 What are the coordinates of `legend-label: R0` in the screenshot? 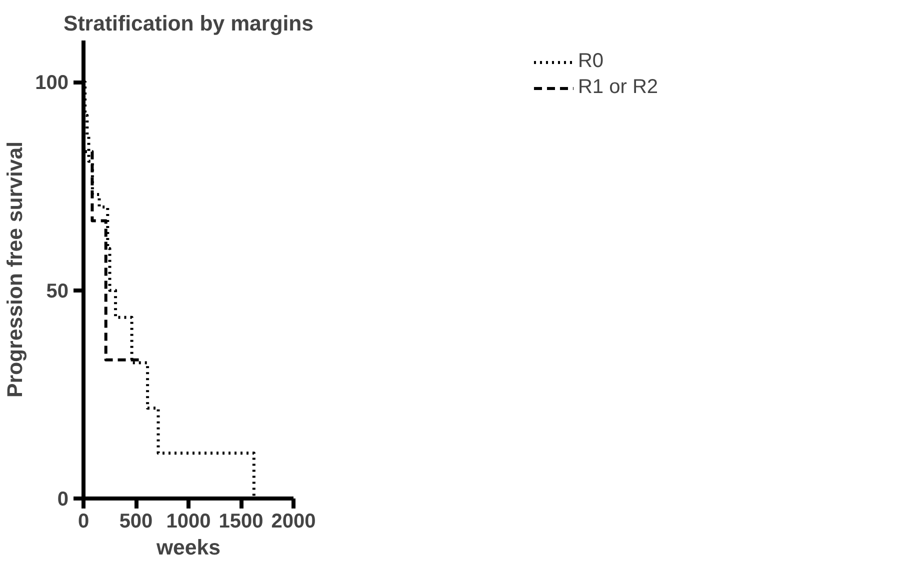 It's located at (591, 61).